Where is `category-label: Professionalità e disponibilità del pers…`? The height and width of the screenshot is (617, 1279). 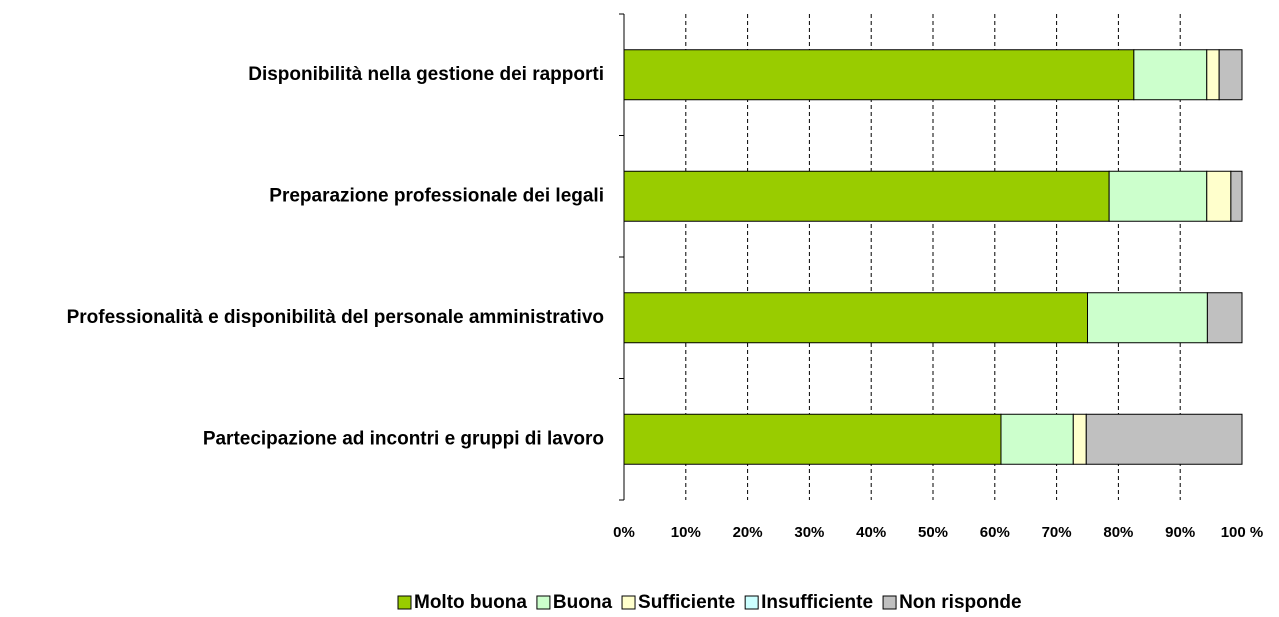 category-label: Professionalità e disponibilità del pers… is located at coordinates (335, 317).